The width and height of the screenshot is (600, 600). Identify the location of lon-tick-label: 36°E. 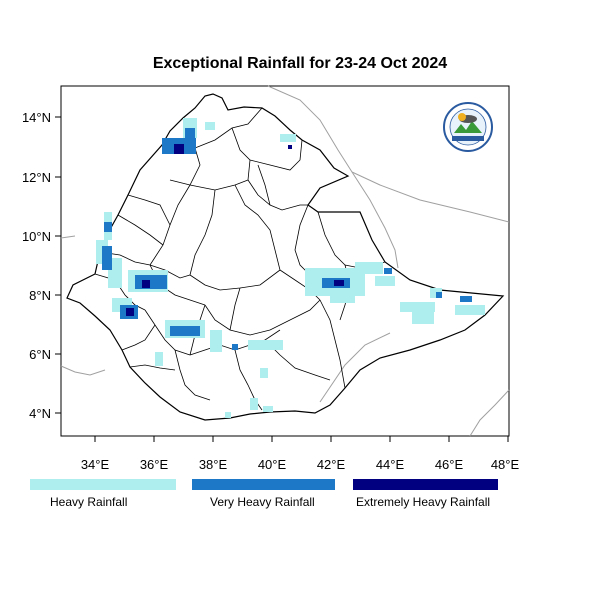
(154, 464).